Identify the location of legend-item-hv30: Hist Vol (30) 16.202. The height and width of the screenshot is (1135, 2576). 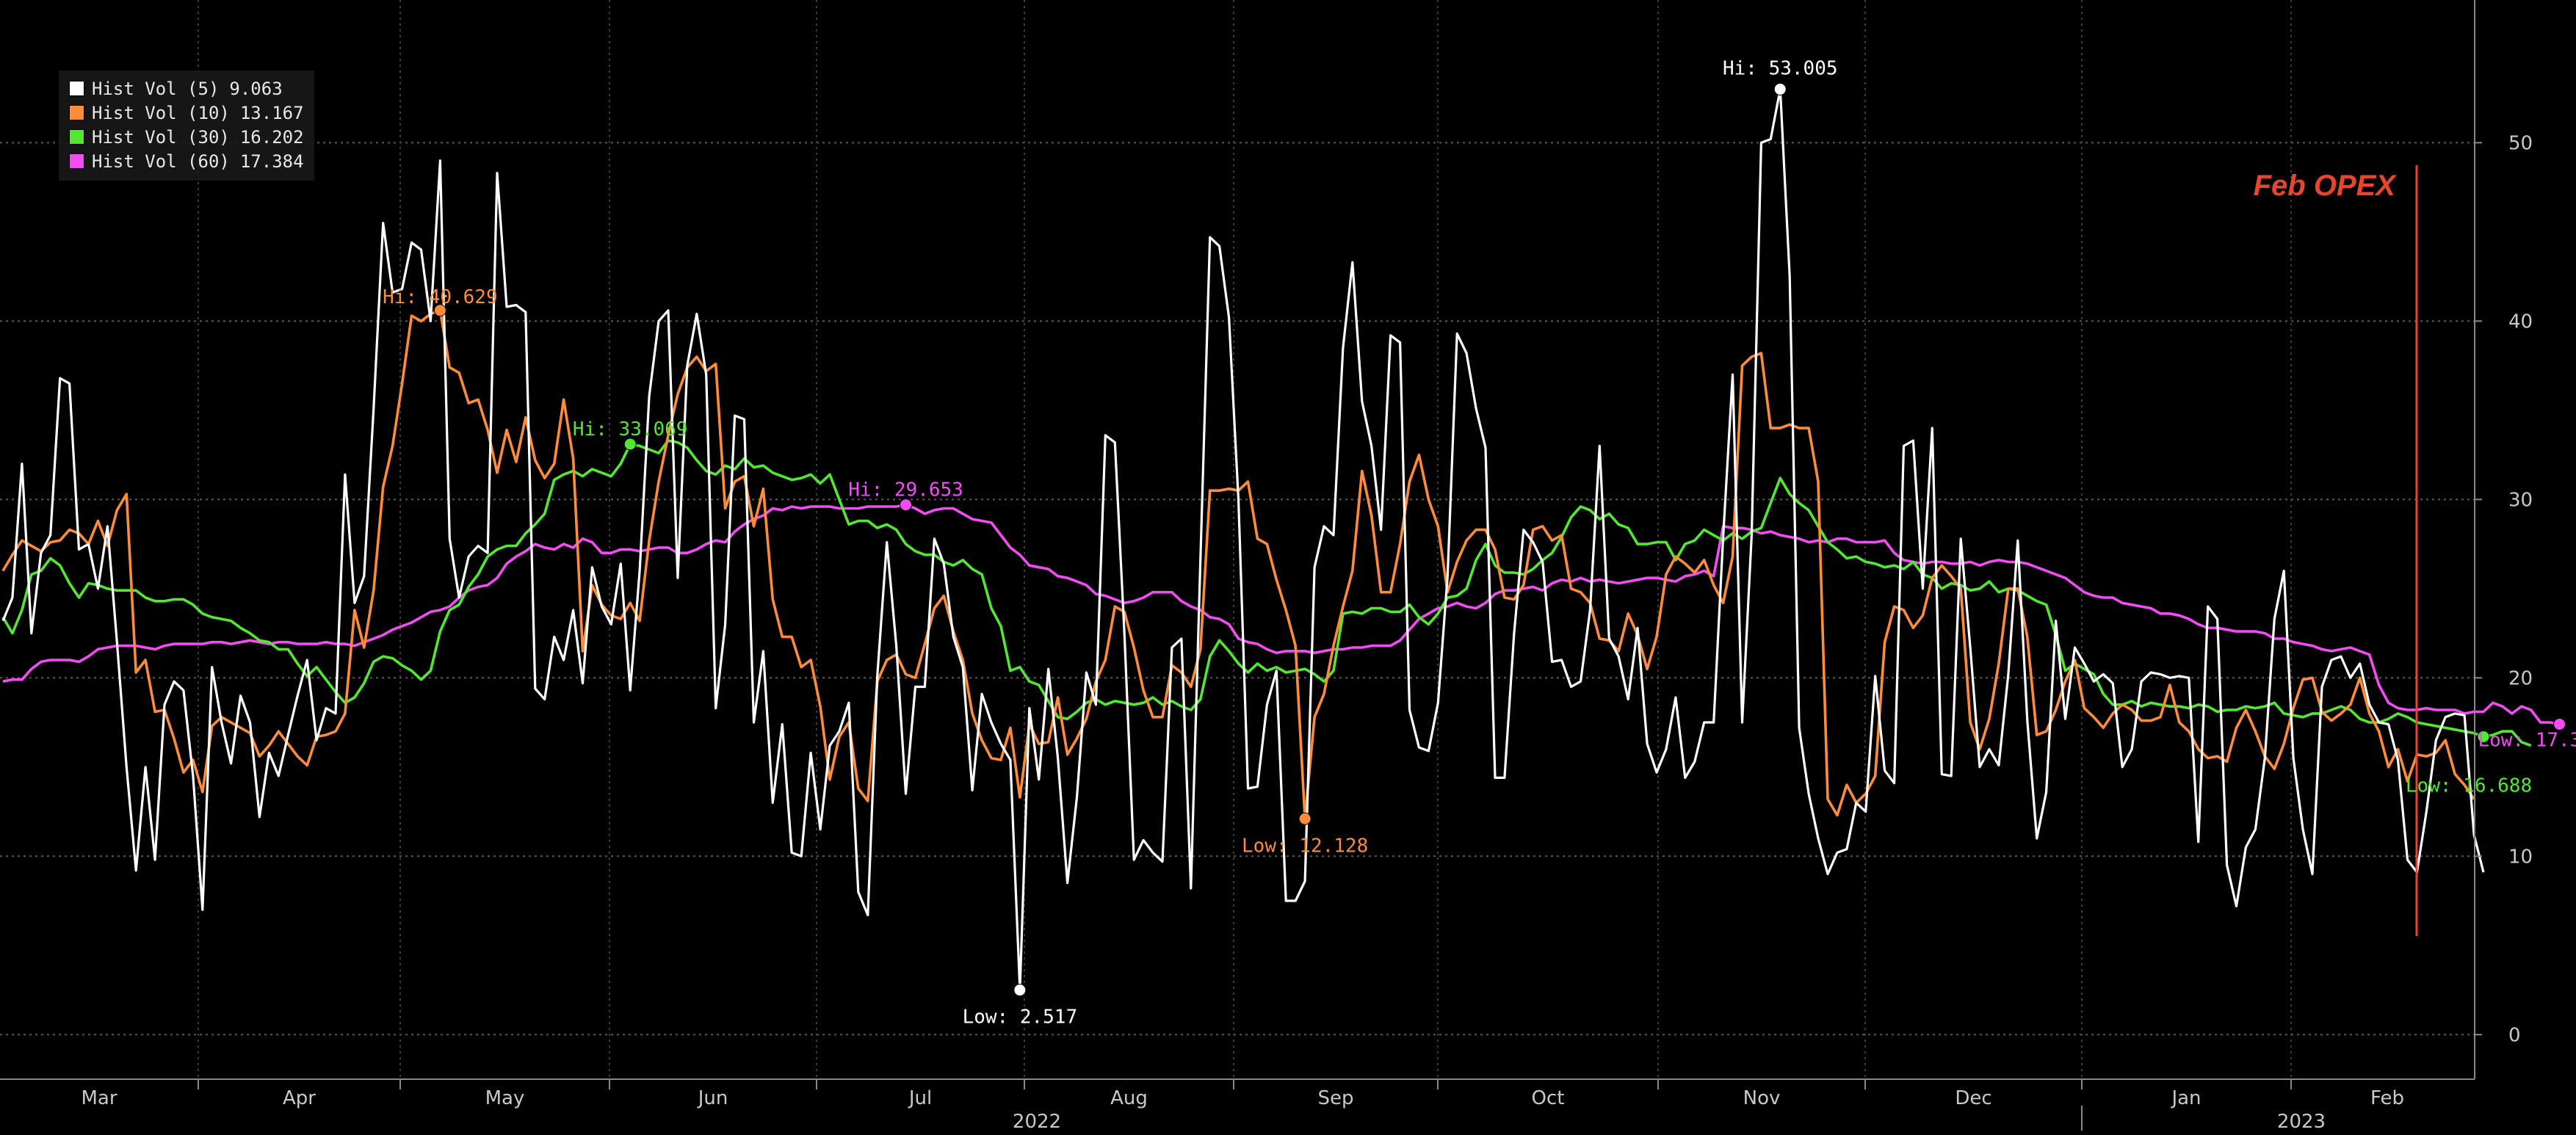
(186, 137).